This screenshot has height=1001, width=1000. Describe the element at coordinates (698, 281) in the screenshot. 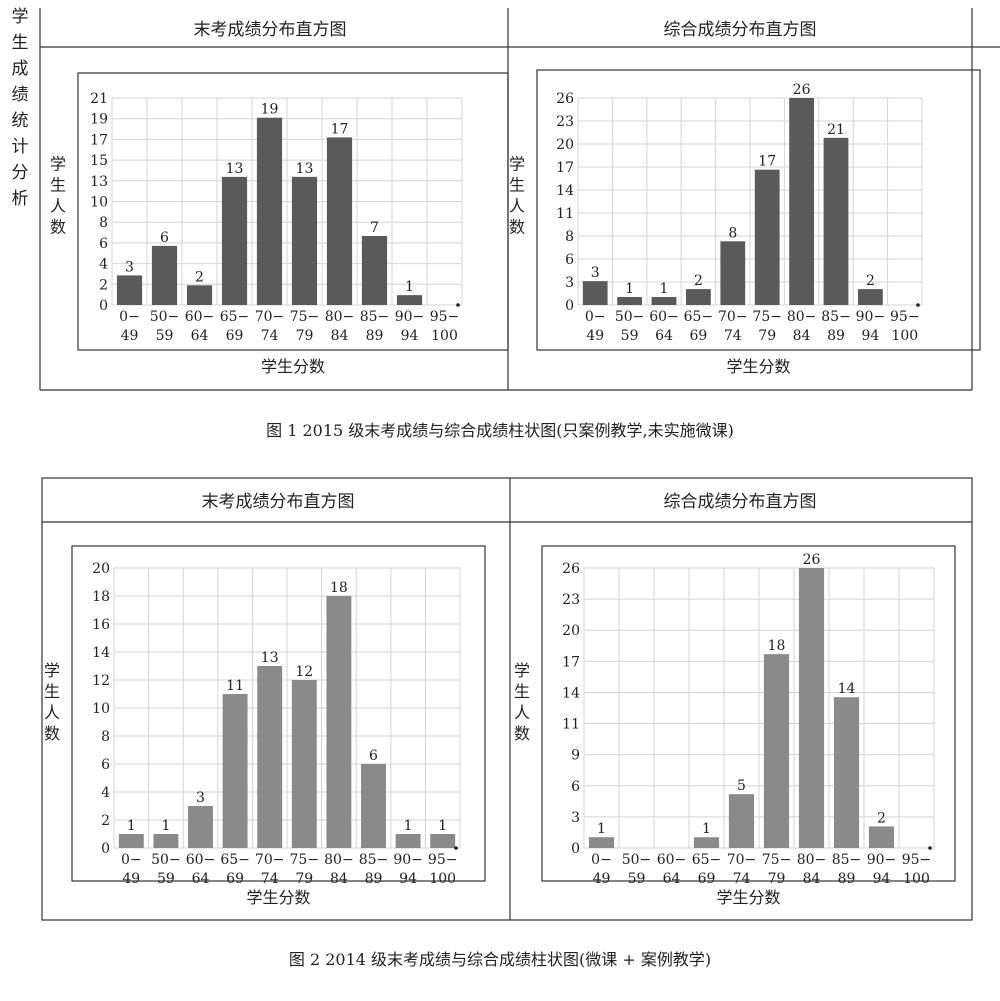

I see `data-label: 2` at that location.